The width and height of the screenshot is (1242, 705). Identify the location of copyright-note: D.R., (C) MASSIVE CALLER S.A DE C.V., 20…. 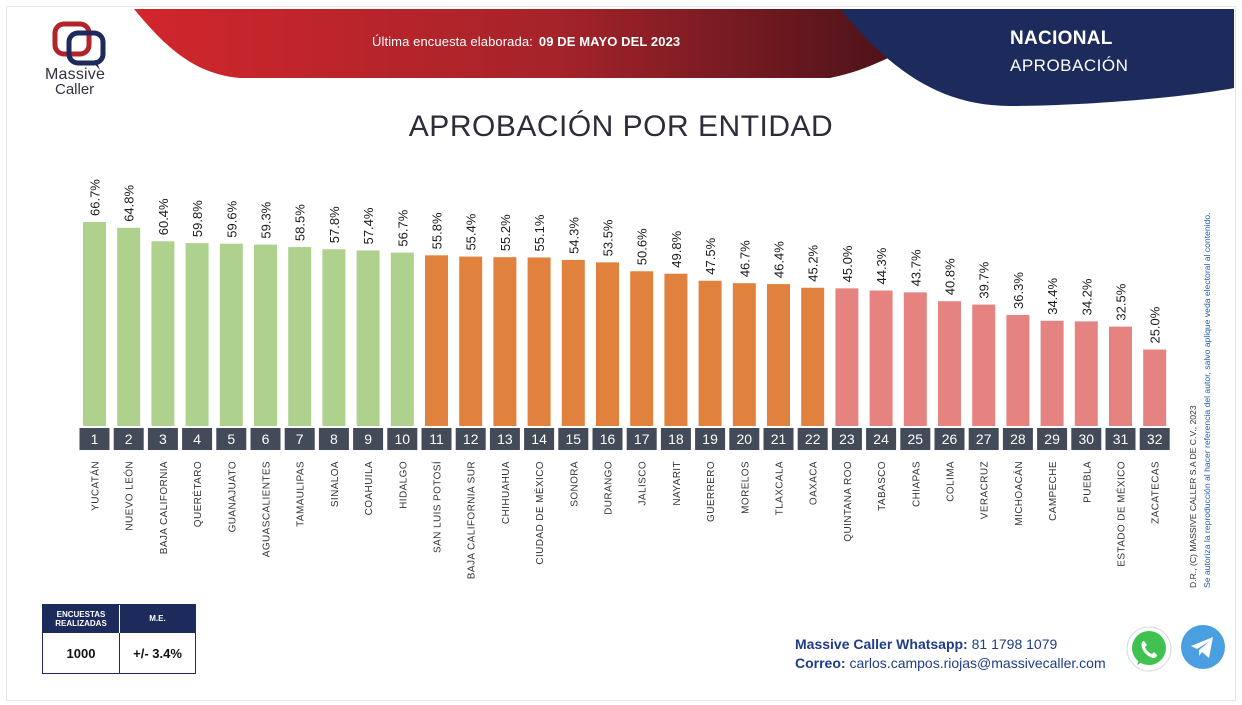
(1199, 368).